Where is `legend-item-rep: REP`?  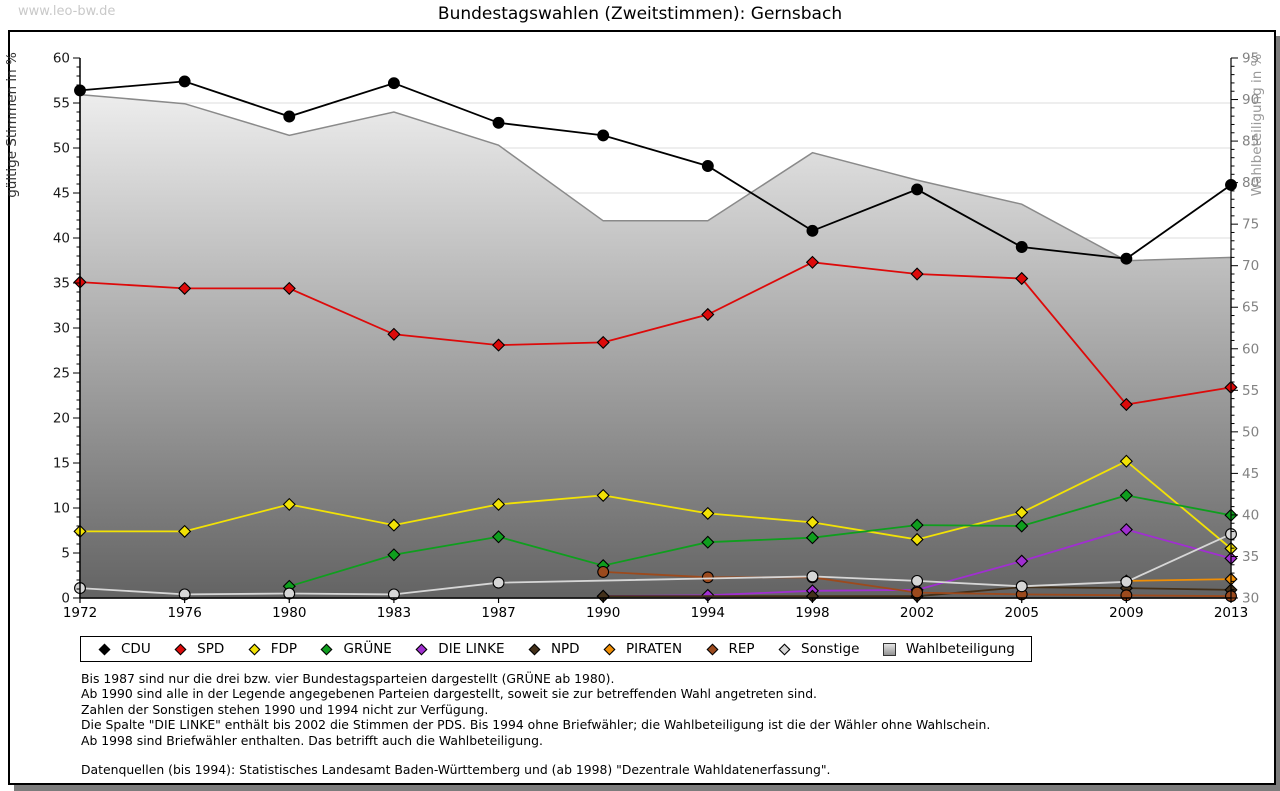
legend-item-rep: REP is located at coordinates (730, 649).